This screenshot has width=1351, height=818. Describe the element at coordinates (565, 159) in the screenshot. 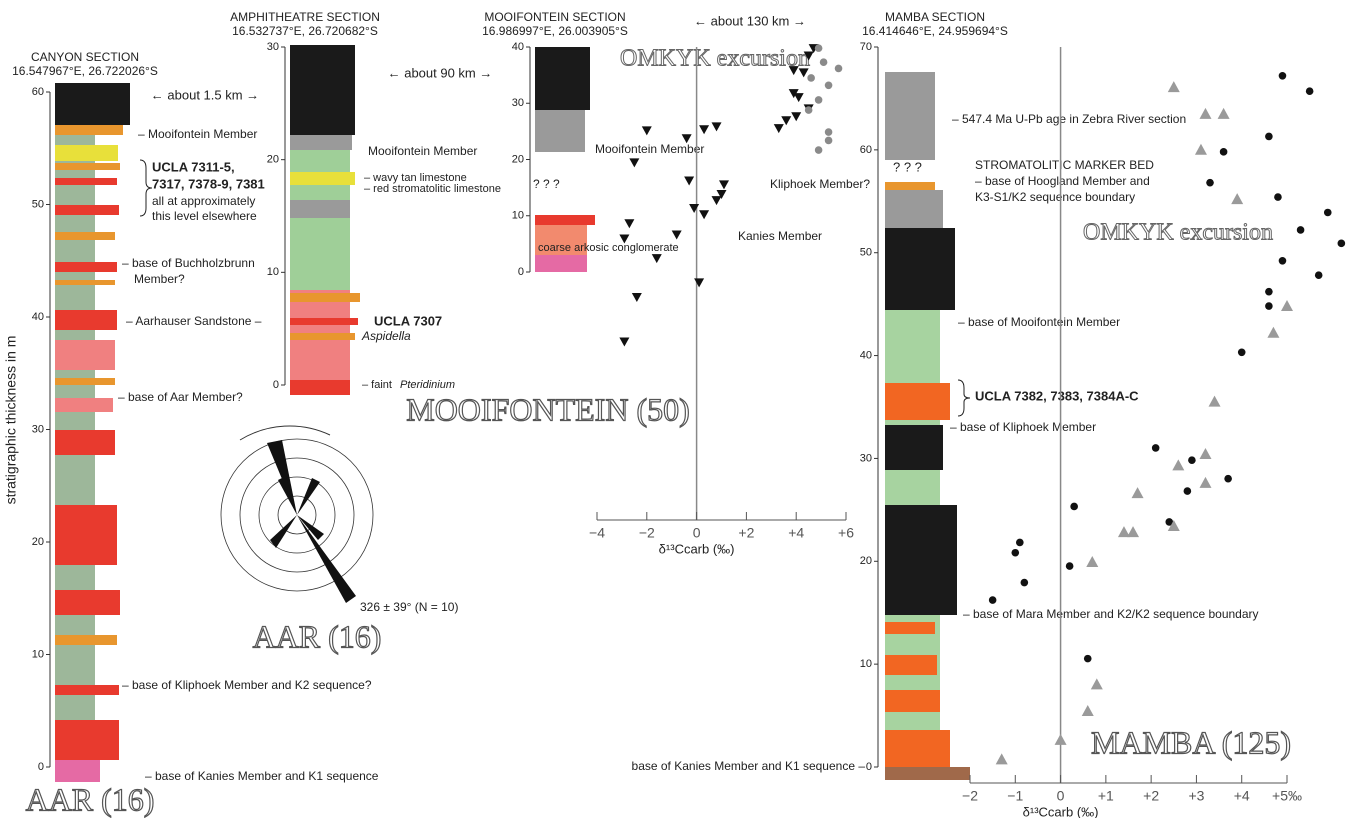

I see `mooifontein-column` at that location.